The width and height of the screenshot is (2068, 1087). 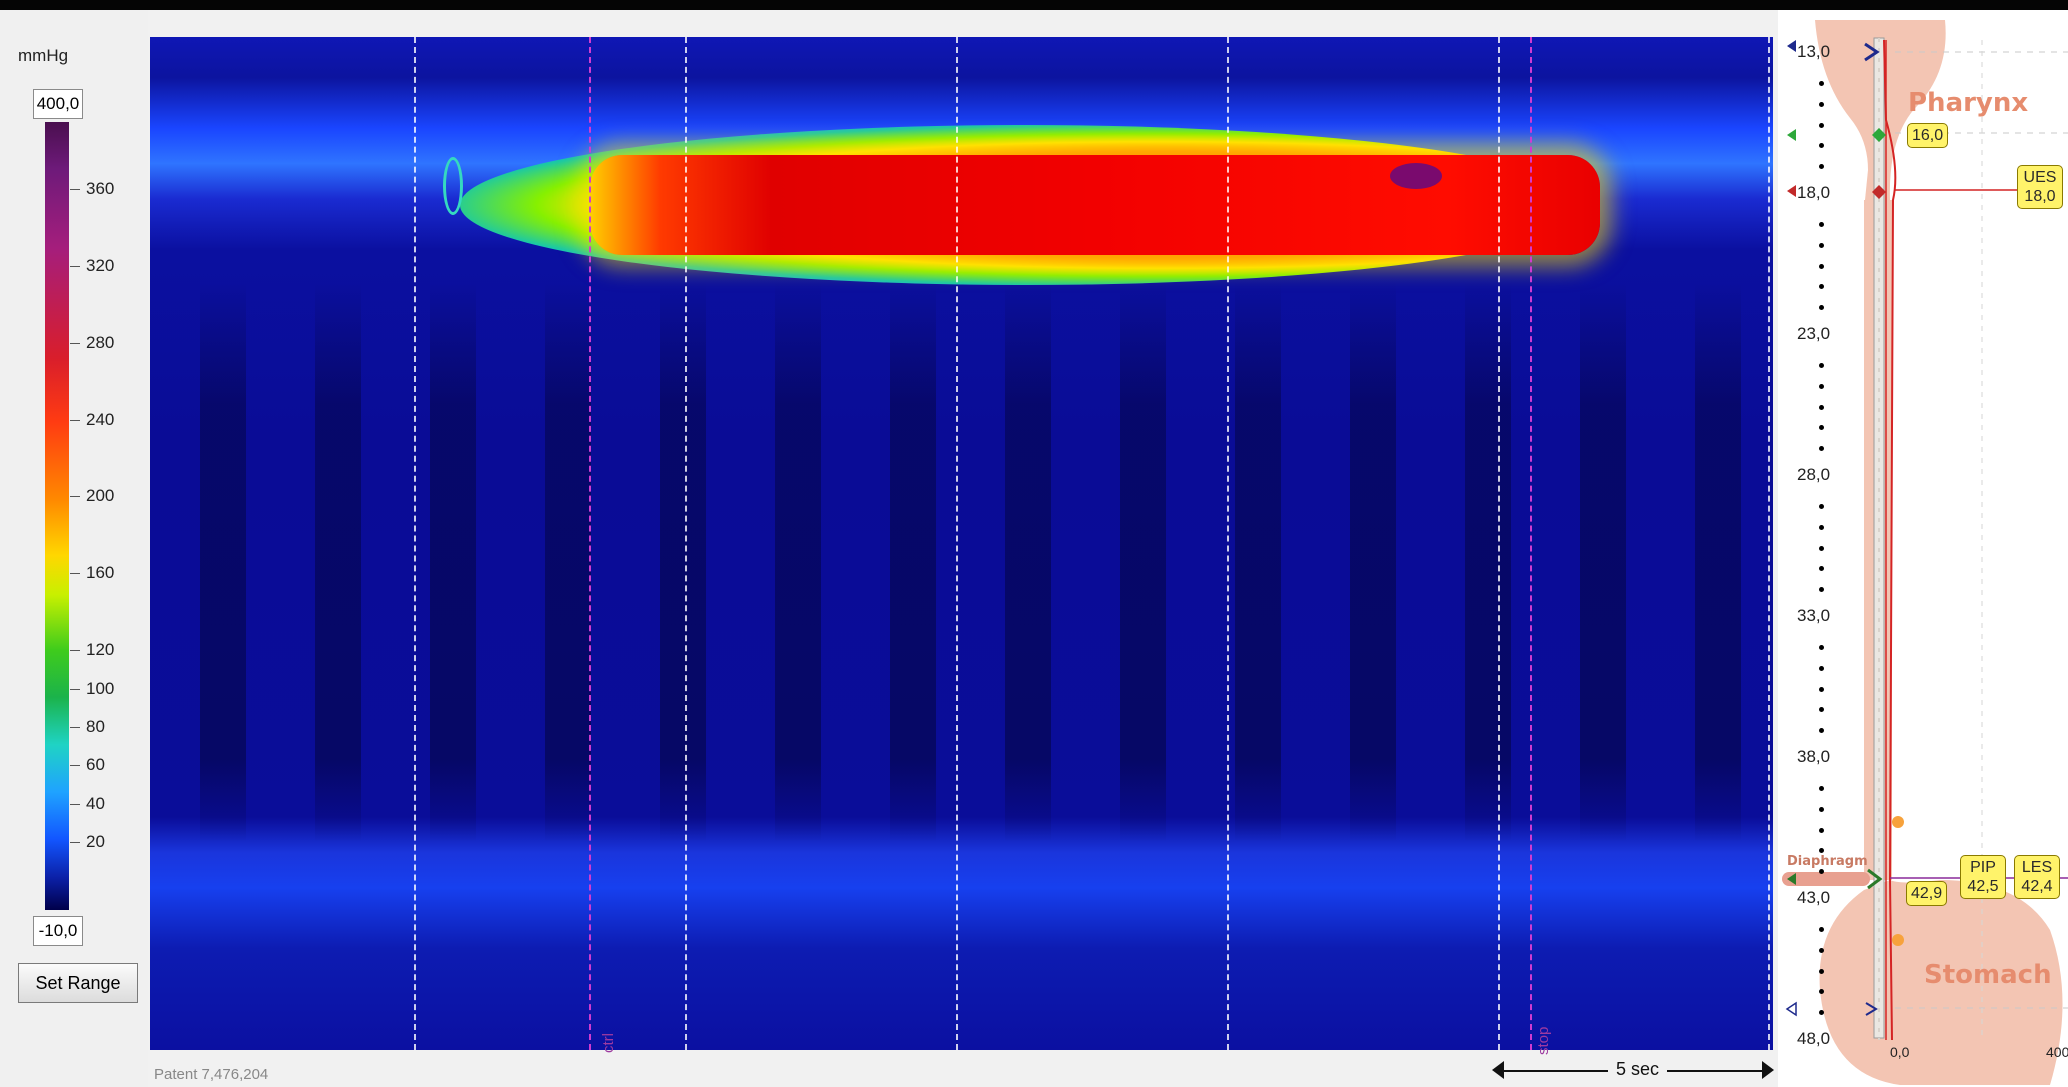 I want to click on color-scale-tick-label: 60, so click(x=95, y=765).